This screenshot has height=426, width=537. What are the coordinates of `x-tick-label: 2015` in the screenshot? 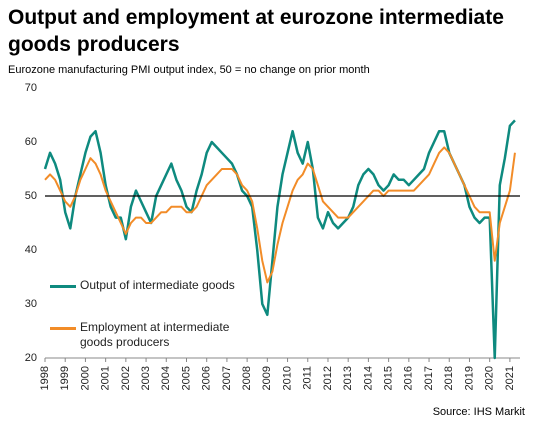 It's located at (389, 378).